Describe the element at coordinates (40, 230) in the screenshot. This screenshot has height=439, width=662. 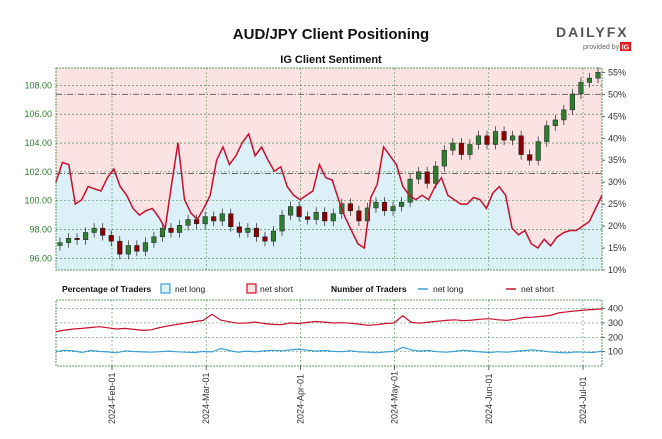
I see `price-tick-label: 98.00` at that location.